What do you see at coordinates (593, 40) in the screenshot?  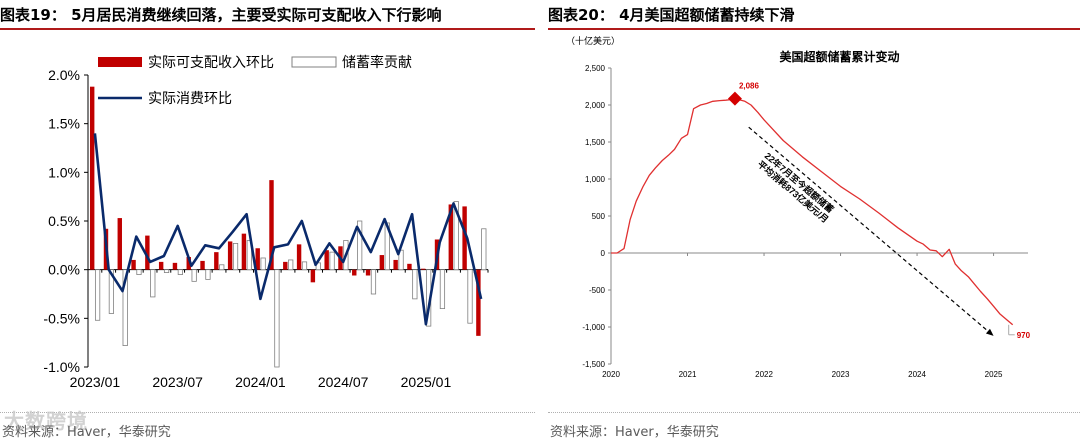 I see `unit-label: （十亿美元）` at bounding box center [593, 40].